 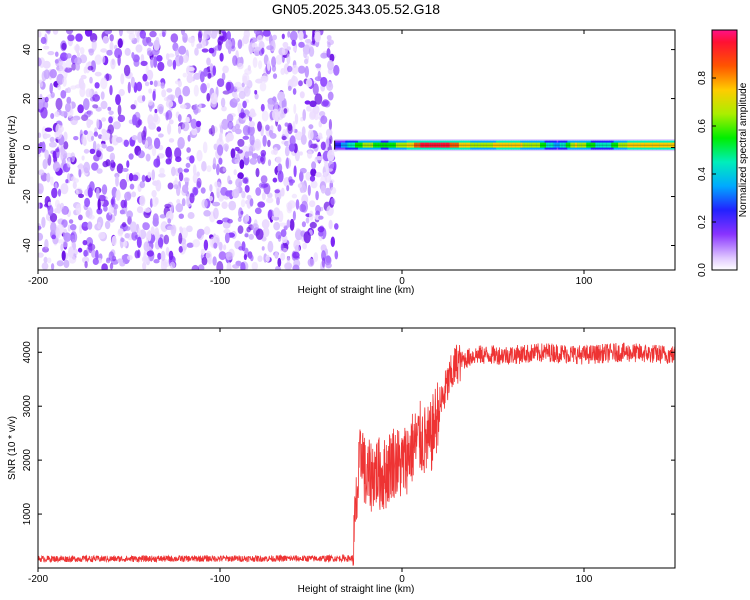 I want to click on colorbar-tick-label: 0.4, so click(x=702, y=174).